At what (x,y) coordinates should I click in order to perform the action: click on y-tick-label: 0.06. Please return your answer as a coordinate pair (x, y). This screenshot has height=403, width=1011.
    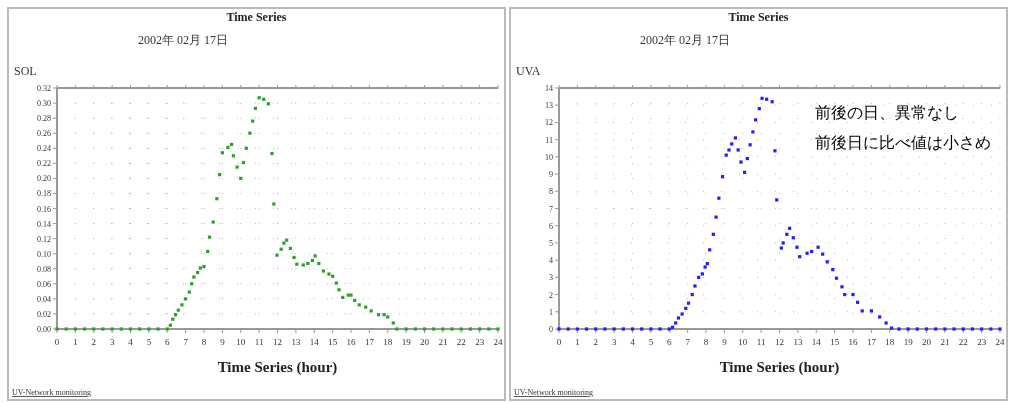
    Looking at the image, I should click on (44, 284).